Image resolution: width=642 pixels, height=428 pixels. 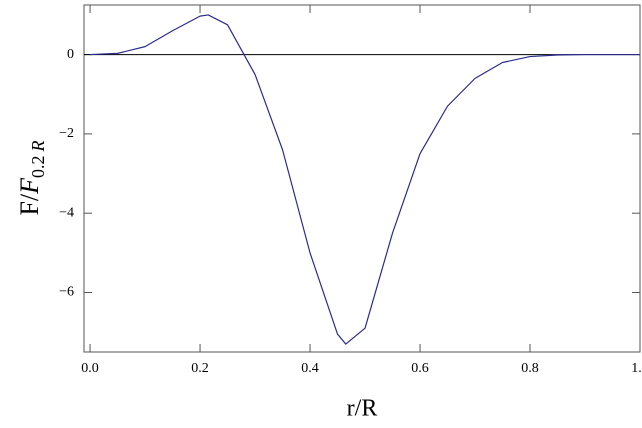 What do you see at coordinates (66, 292) in the screenshot?
I see `y-tick-label: −6` at bounding box center [66, 292].